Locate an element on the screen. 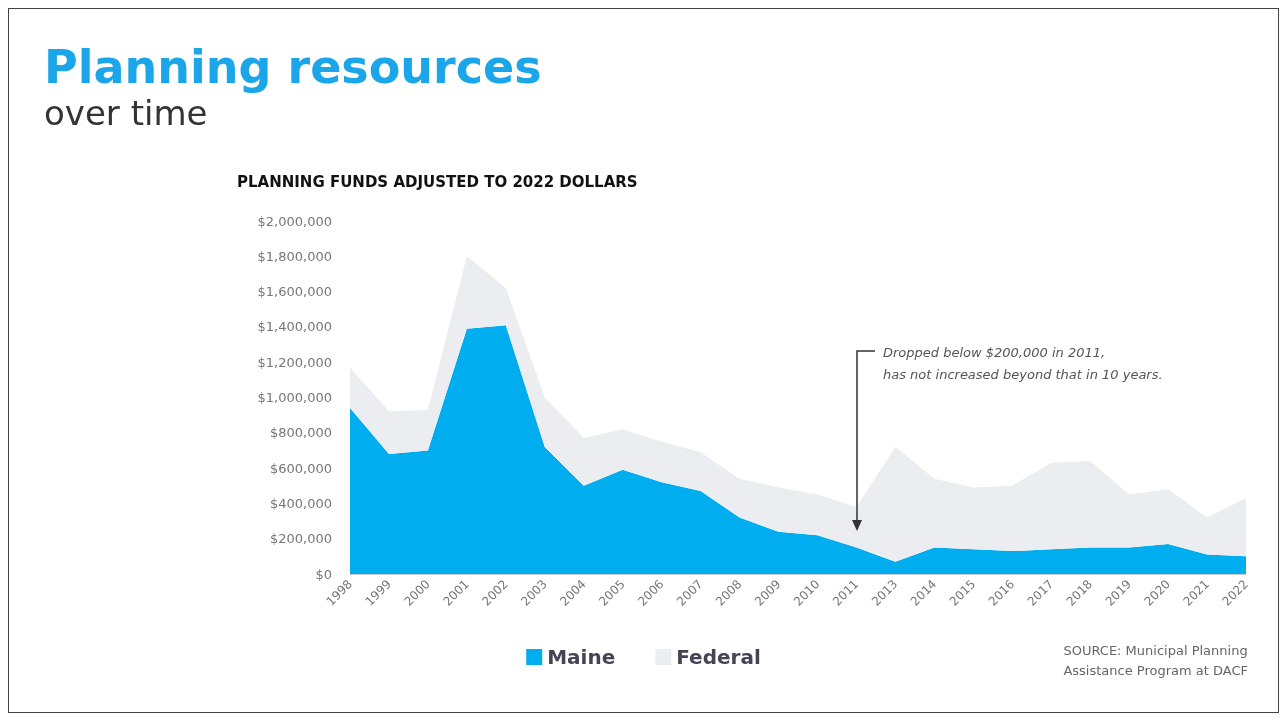 The width and height of the screenshot is (1287, 721). y-tick-label: $1,400,000 is located at coordinates (294, 327).